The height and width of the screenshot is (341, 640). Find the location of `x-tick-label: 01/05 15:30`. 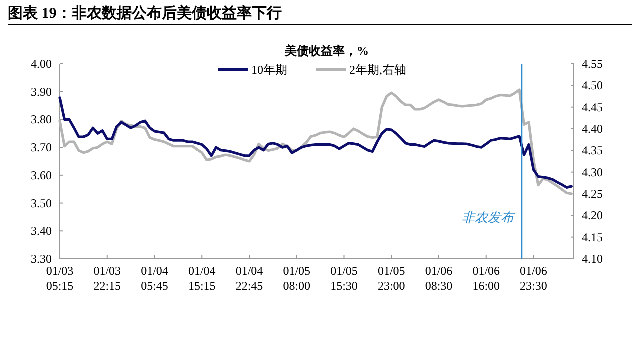

x-tick-label: 01/05 15:30 is located at coordinates (344, 278).